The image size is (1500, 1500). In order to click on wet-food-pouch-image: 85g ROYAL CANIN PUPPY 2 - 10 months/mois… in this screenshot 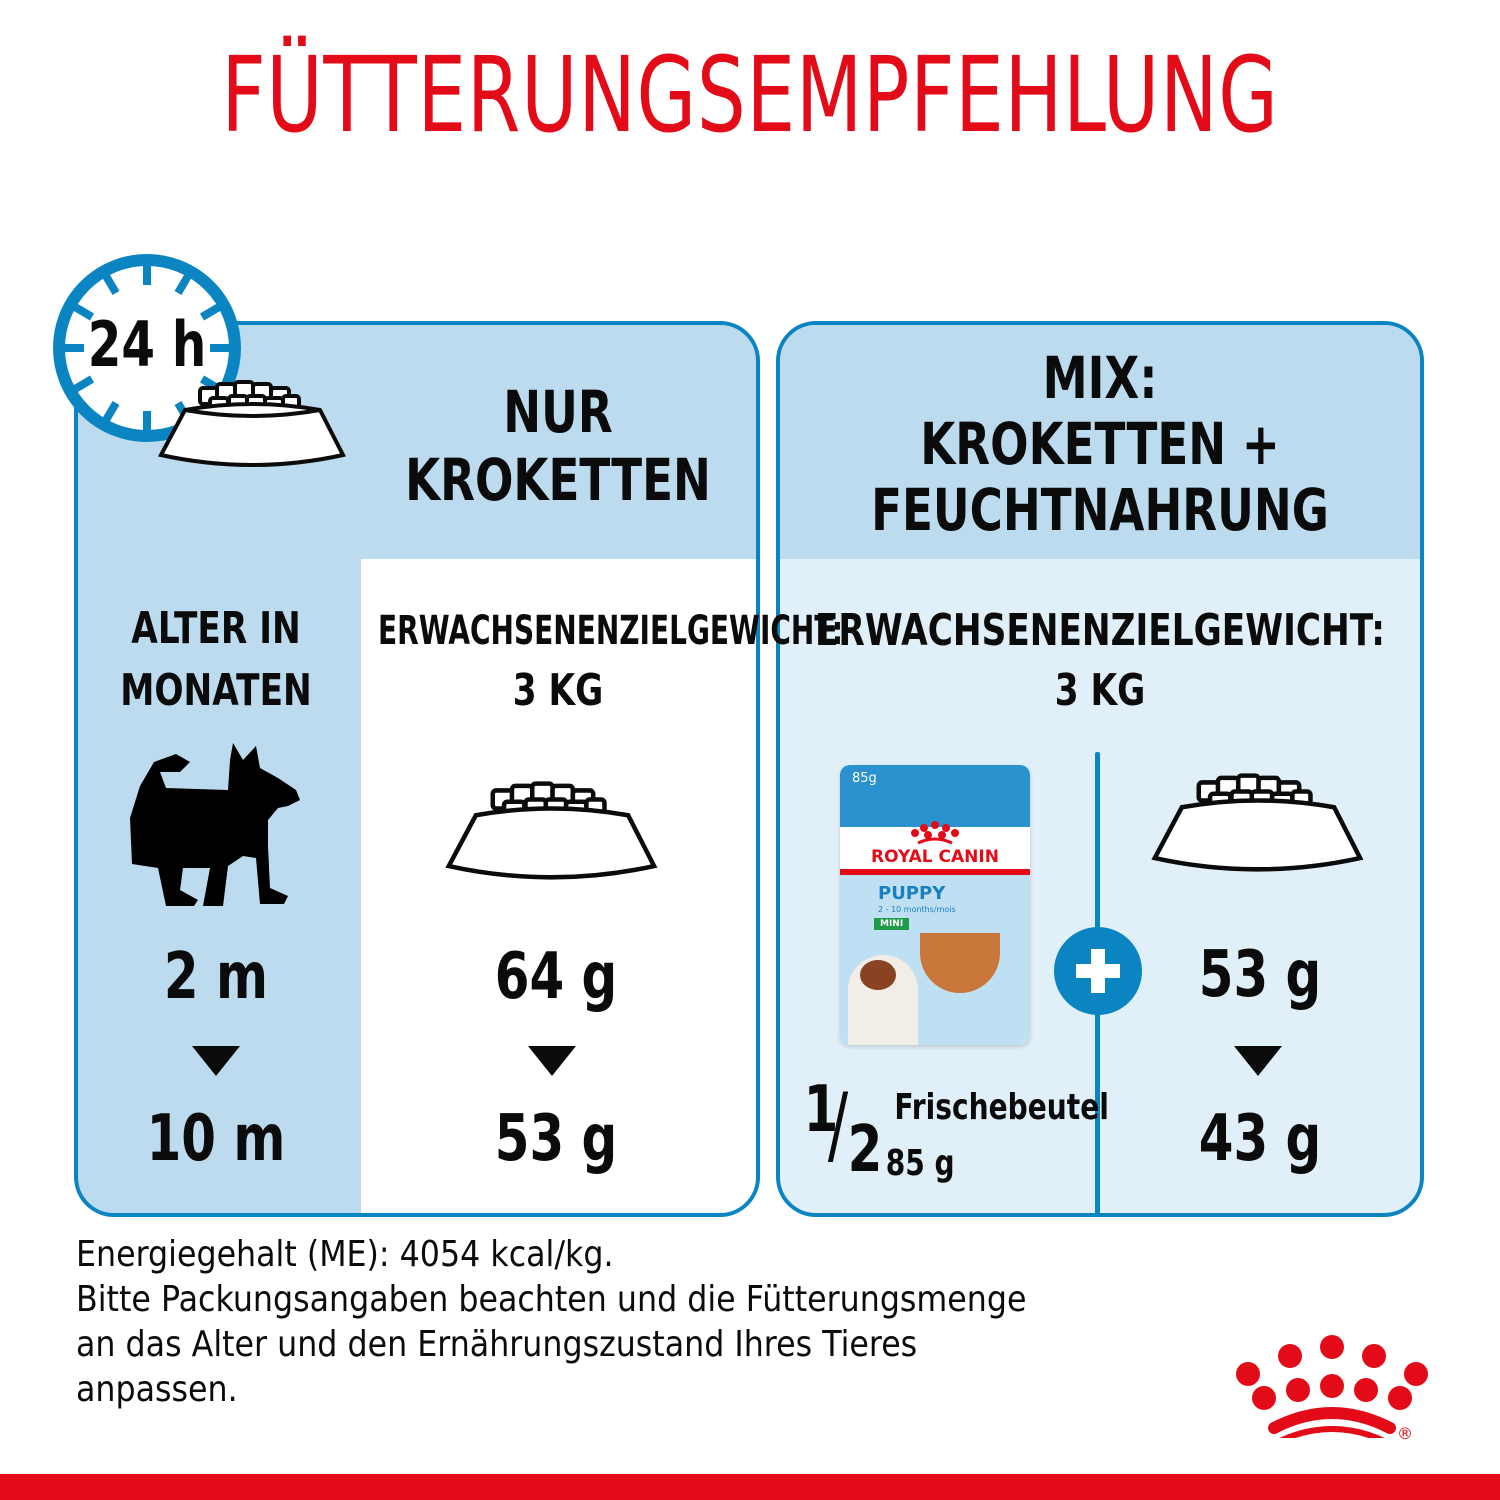, I will do `click(935, 905)`.